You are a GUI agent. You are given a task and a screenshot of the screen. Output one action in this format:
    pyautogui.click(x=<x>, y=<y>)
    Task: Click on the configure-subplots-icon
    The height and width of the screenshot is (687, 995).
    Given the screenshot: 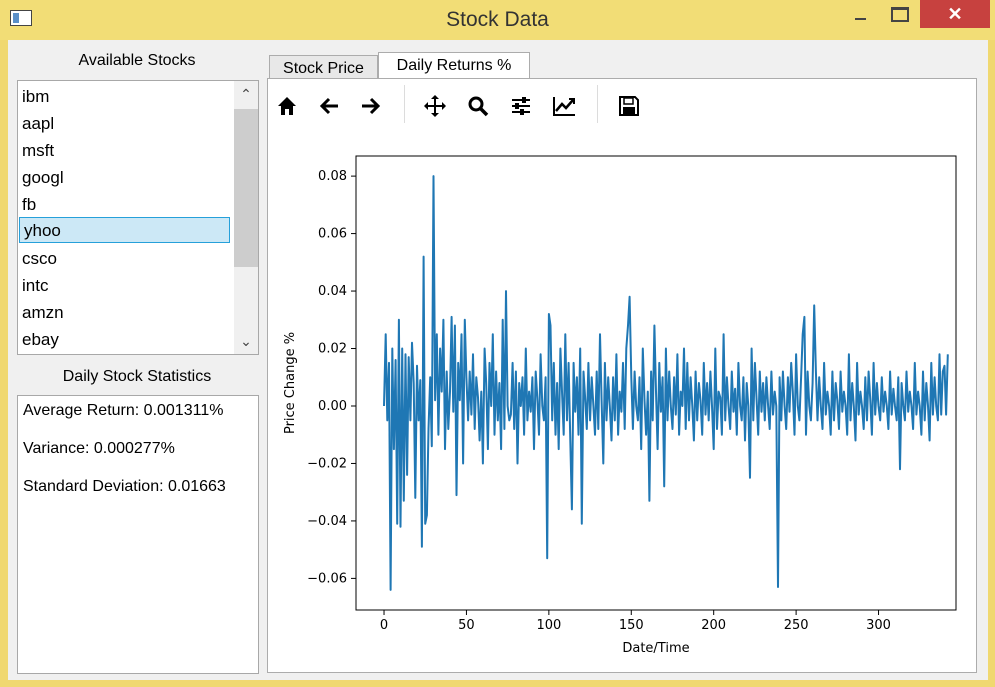 What is the action you would take?
    pyautogui.click(x=521, y=106)
    